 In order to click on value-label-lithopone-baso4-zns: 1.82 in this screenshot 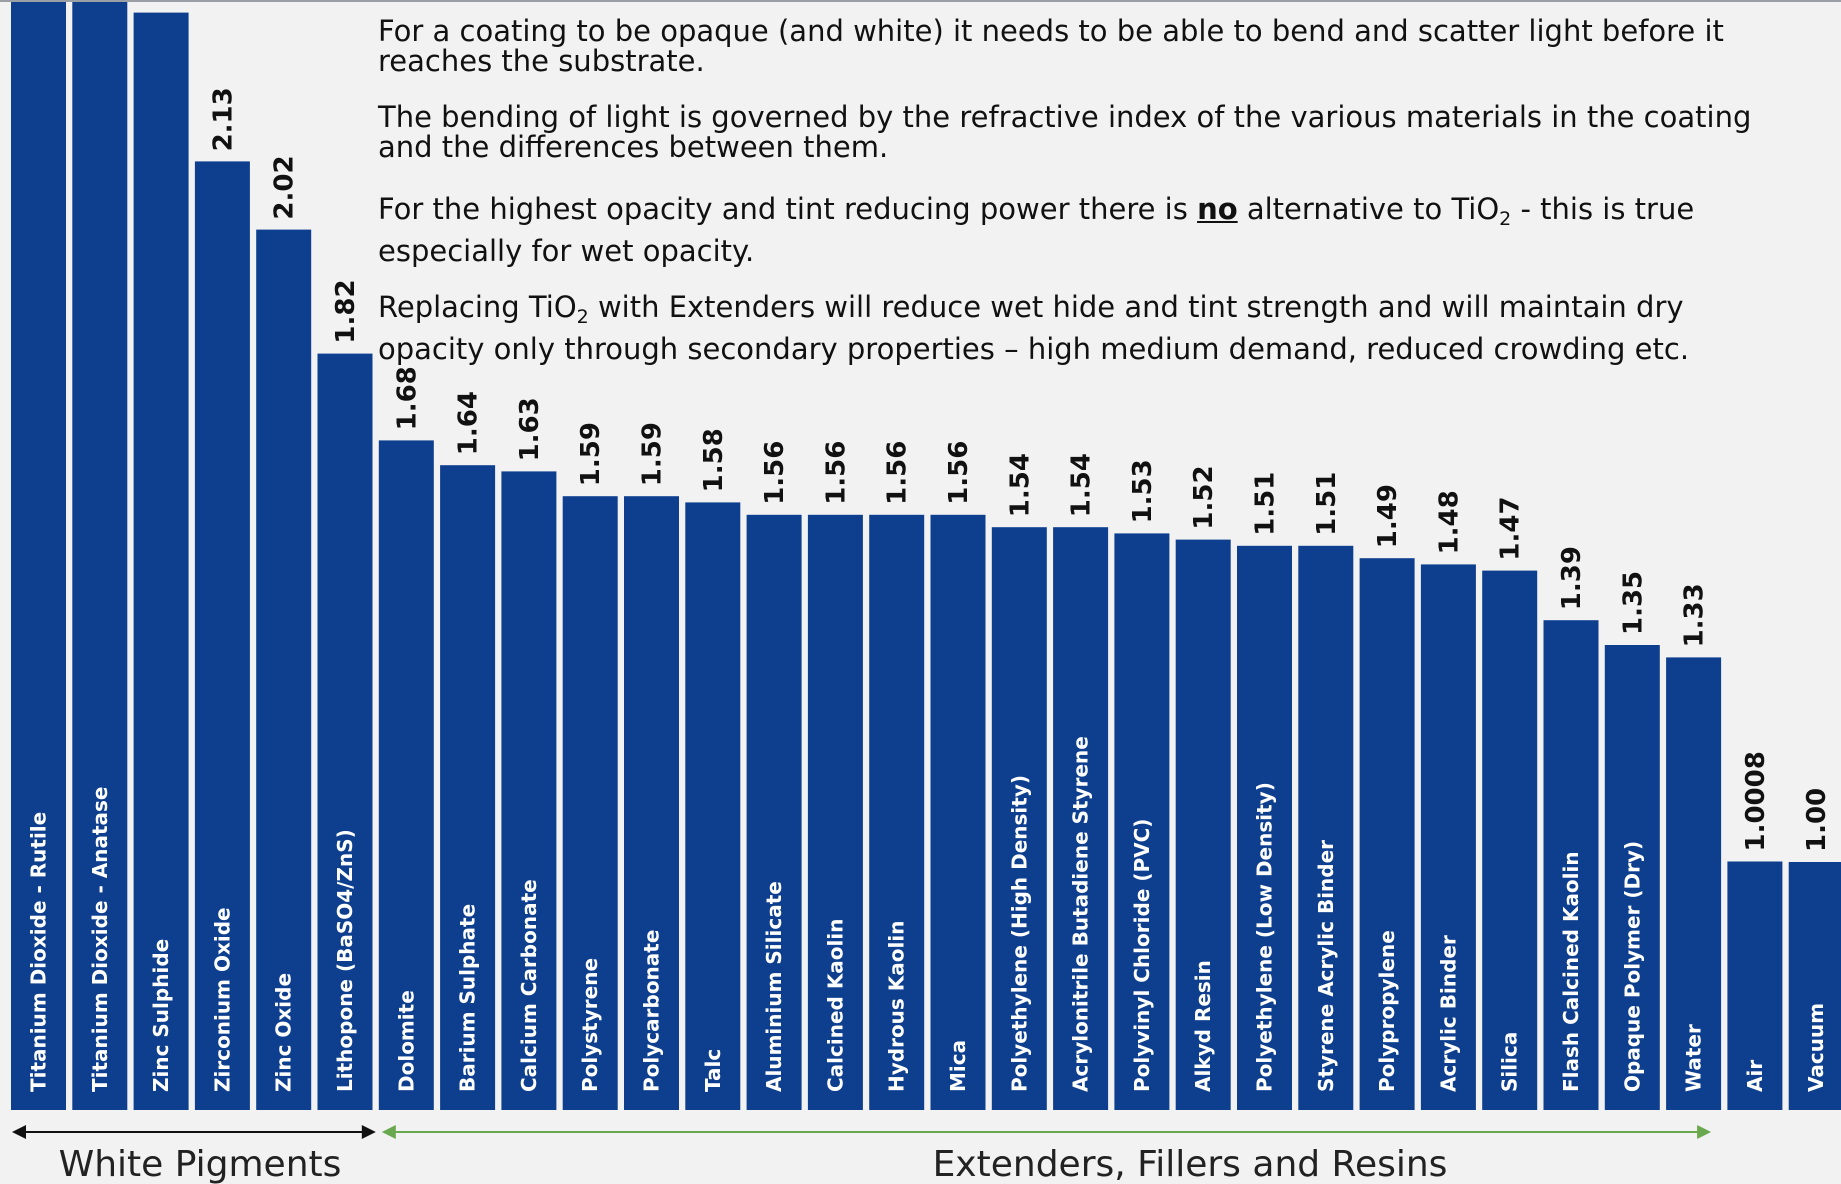, I will do `click(346, 311)`.